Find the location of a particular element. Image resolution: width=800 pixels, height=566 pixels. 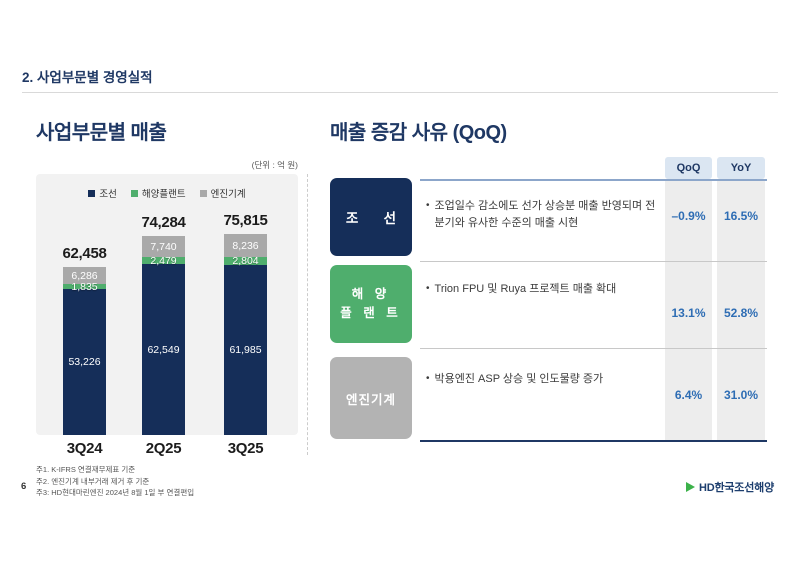

bar-segment-조선: 61,985 is located at coordinates (245, 350).